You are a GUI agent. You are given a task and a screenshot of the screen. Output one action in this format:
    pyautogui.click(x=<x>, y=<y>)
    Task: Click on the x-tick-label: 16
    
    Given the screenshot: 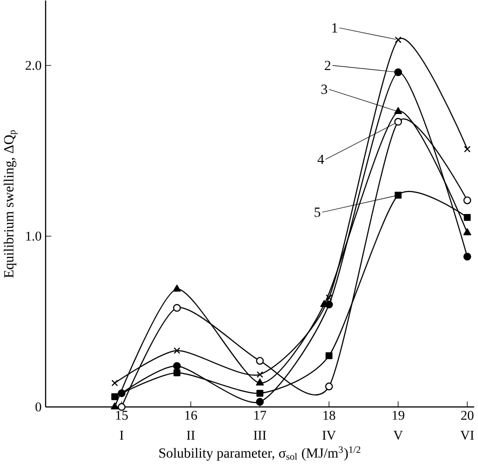 What is the action you would take?
    pyautogui.click(x=191, y=415)
    